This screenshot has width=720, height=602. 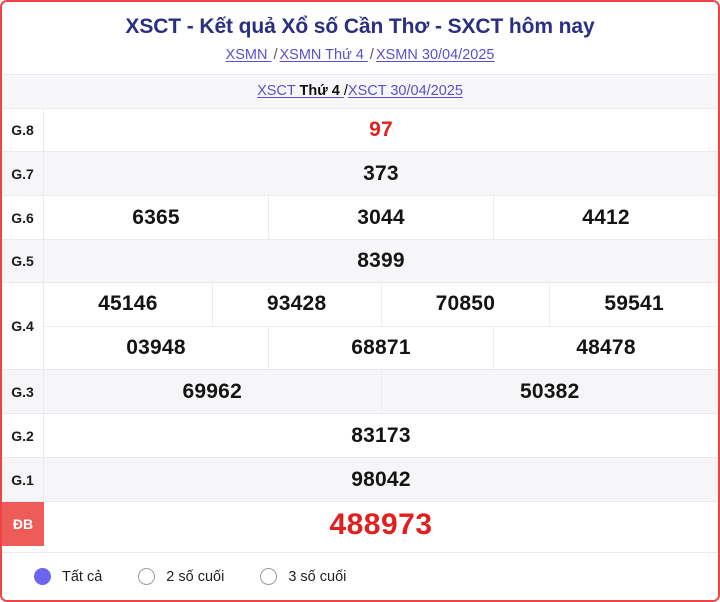 What do you see at coordinates (550, 391) in the screenshot?
I see `prize-number: 50382` at bounding box center [550, 391].